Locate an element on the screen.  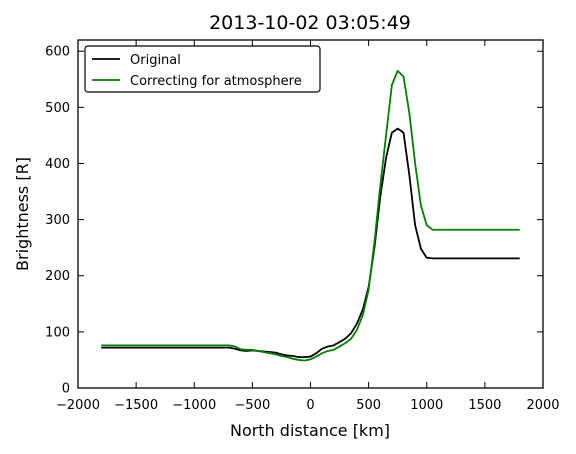
x-tick-label: 1000 is located at coordinates (426, 405).